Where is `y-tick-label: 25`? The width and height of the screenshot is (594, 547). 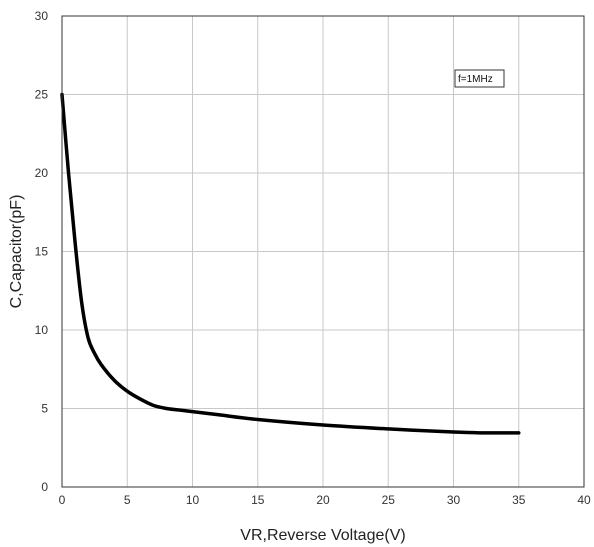 y-tick-label: 25 is located at coordinates (42, 95).